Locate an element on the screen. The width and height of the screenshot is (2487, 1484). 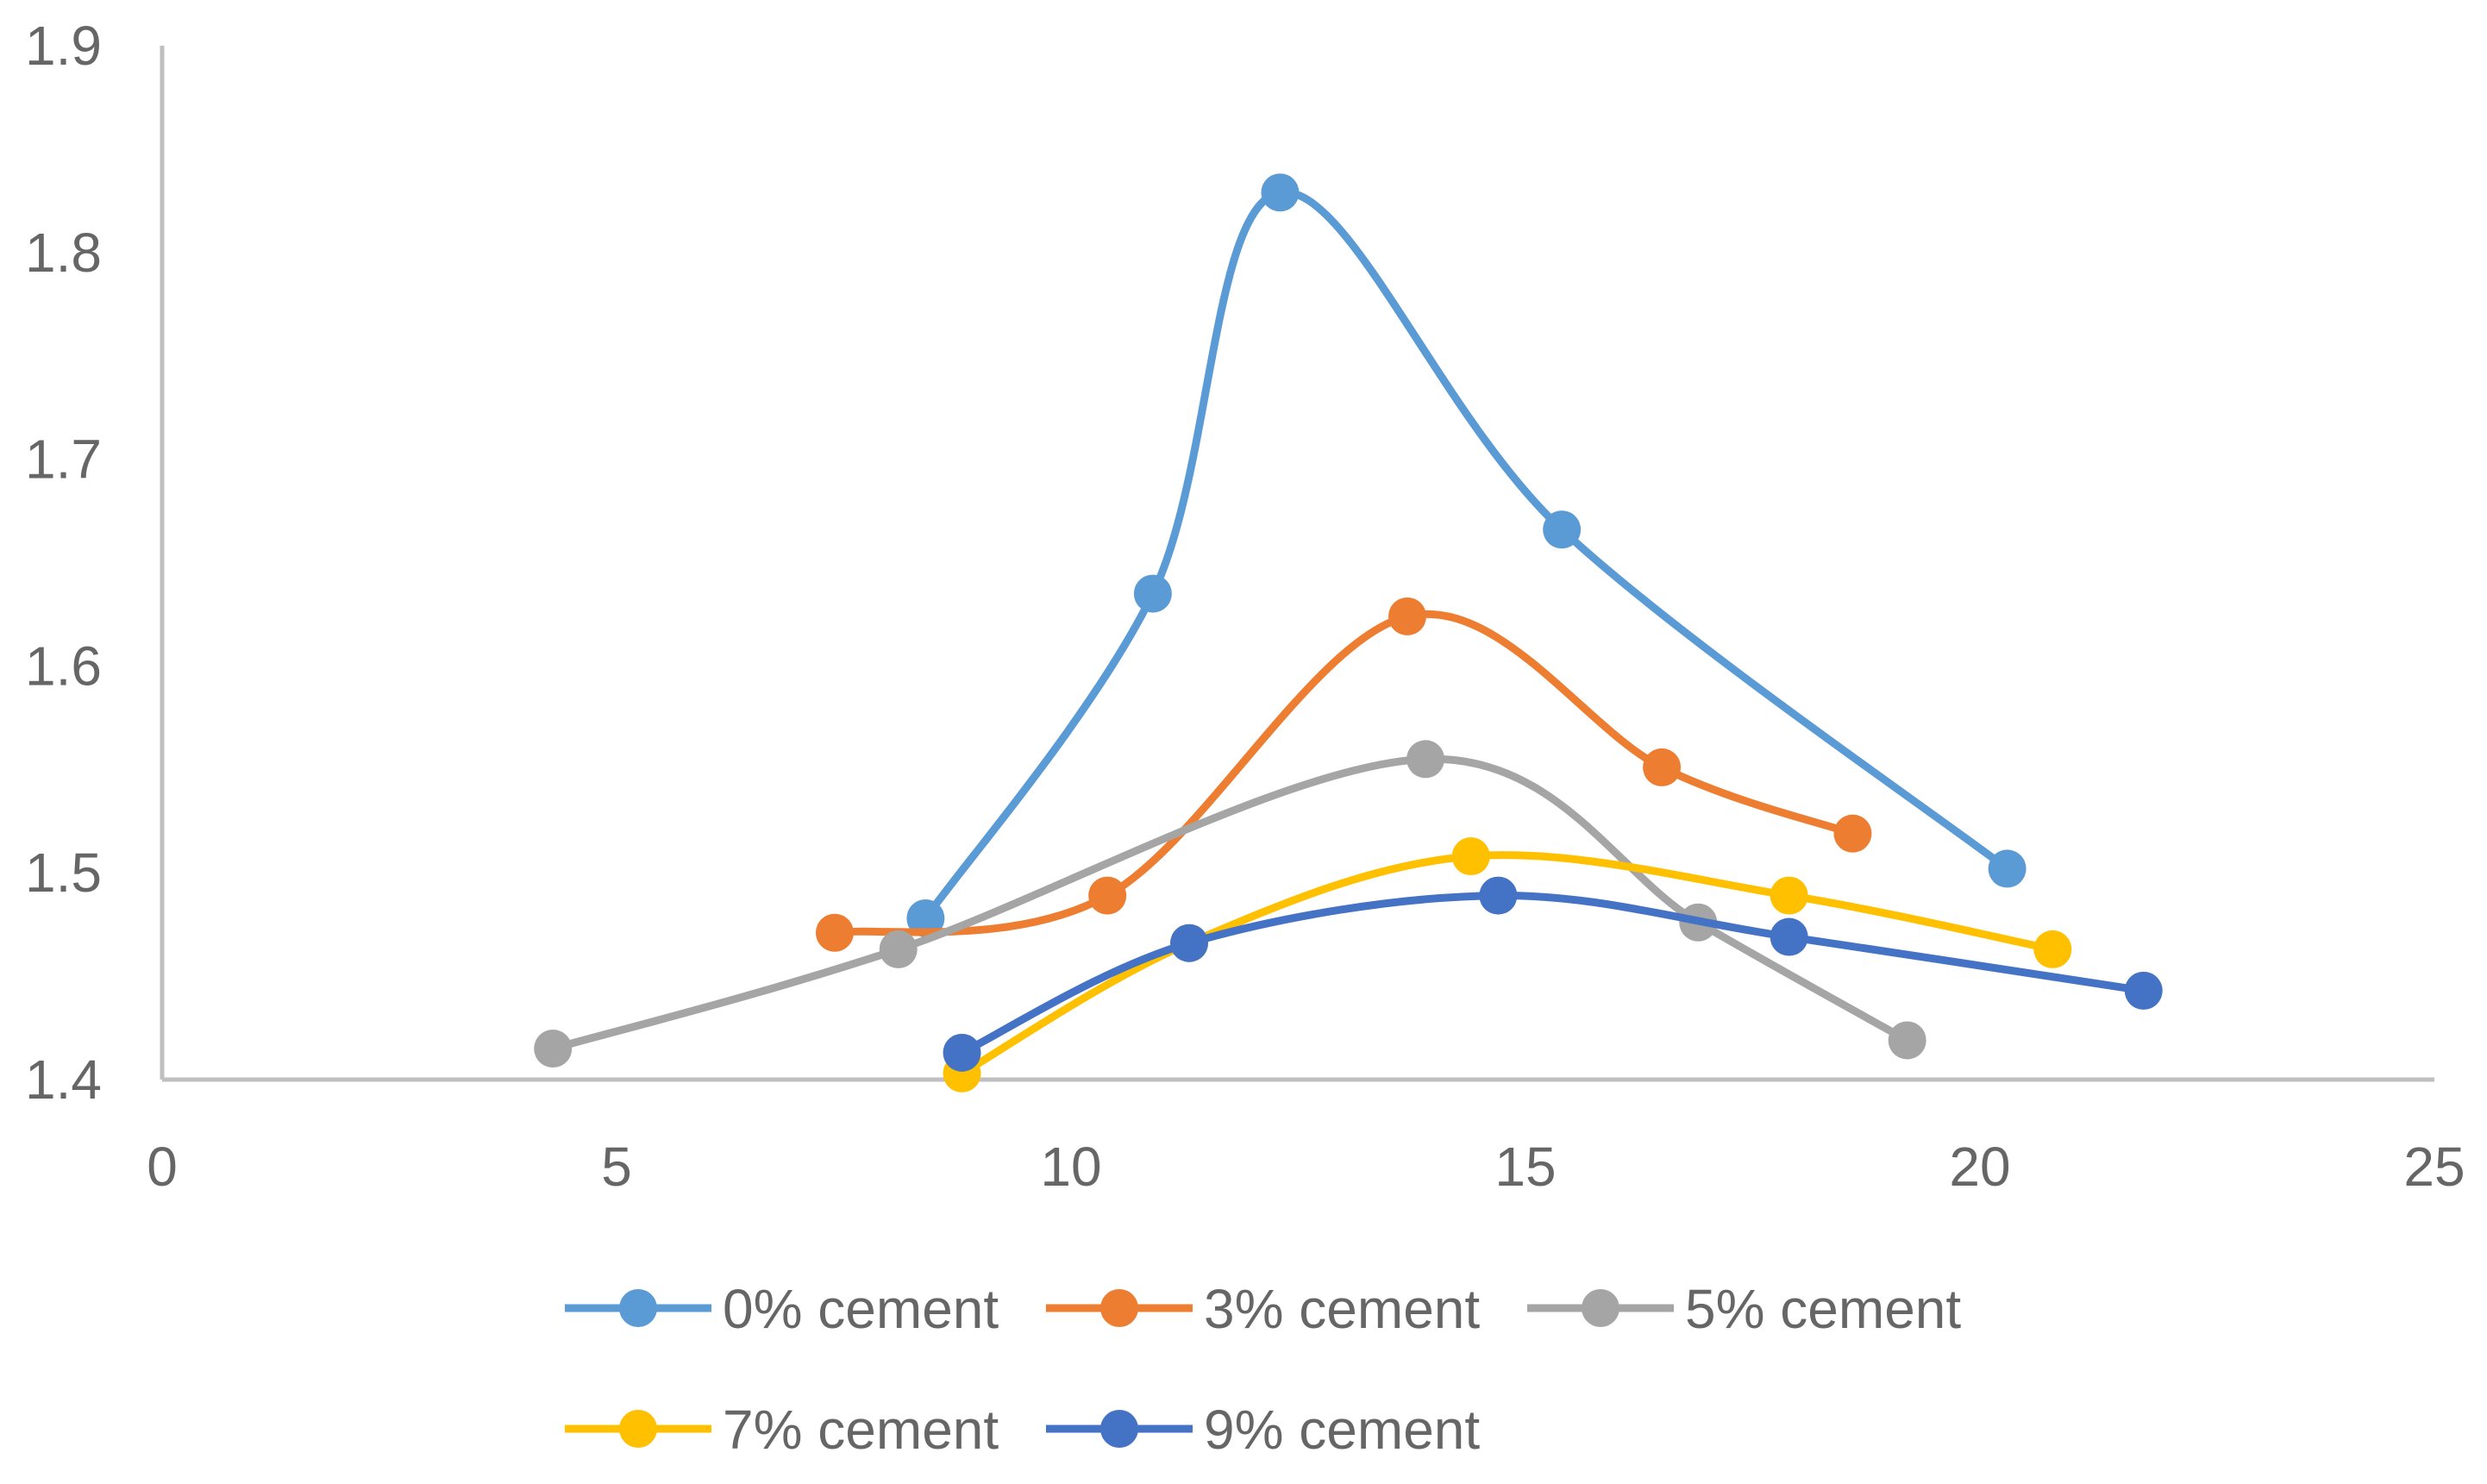
series-3pct-cement is located at coordinates (1343, 774).